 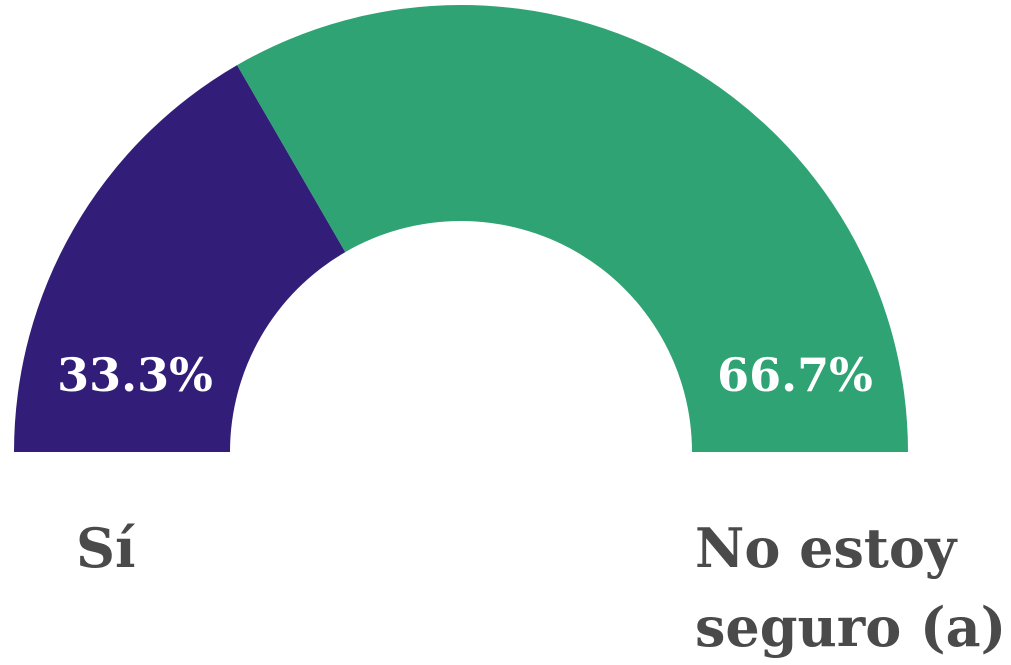 I want to click on legend-label-no-estoy-seguro-line-2: seguro (a), so click(x=850, y=627).